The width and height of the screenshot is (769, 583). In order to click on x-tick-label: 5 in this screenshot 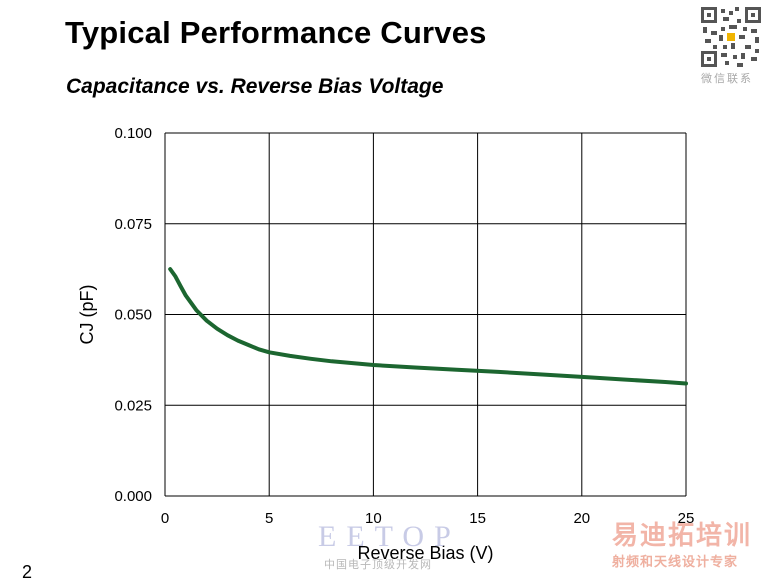, I will do `click(269, 518)`.